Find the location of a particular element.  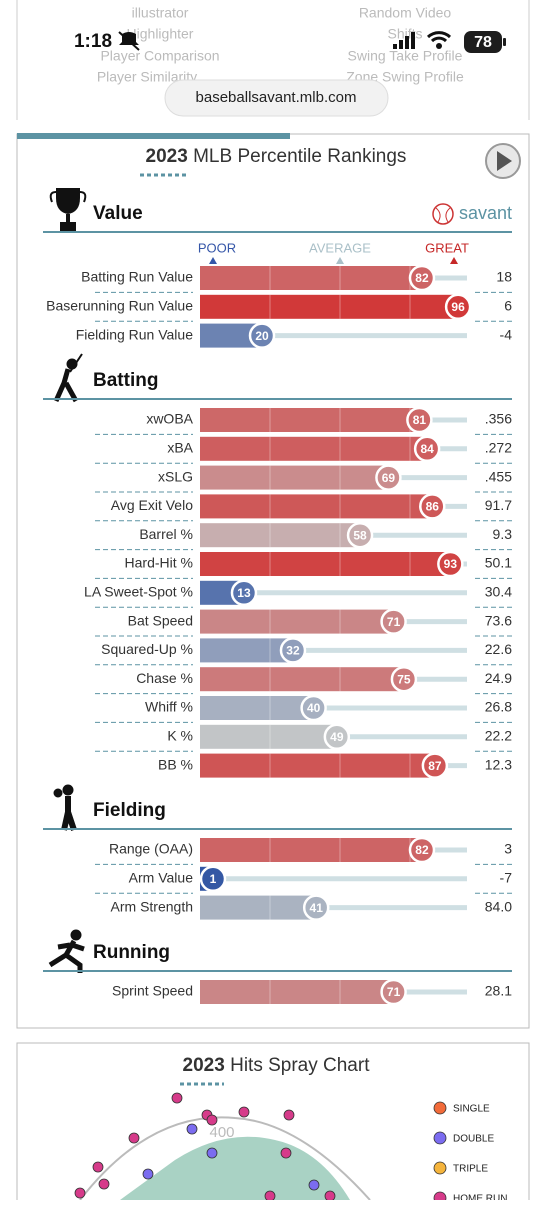

percentile-label: 32 is located at coordinates (293, 651).